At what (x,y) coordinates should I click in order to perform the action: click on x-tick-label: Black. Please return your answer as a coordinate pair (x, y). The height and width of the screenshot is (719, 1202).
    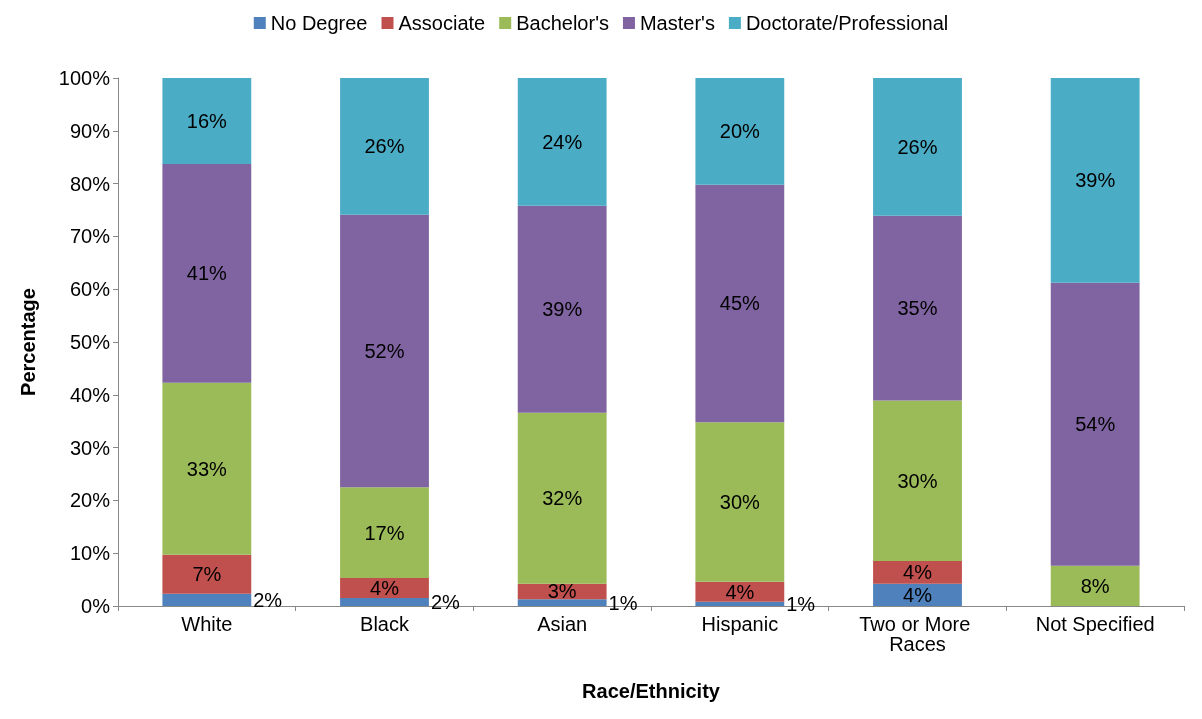
    Looking at the image, I should click on (385, 624).